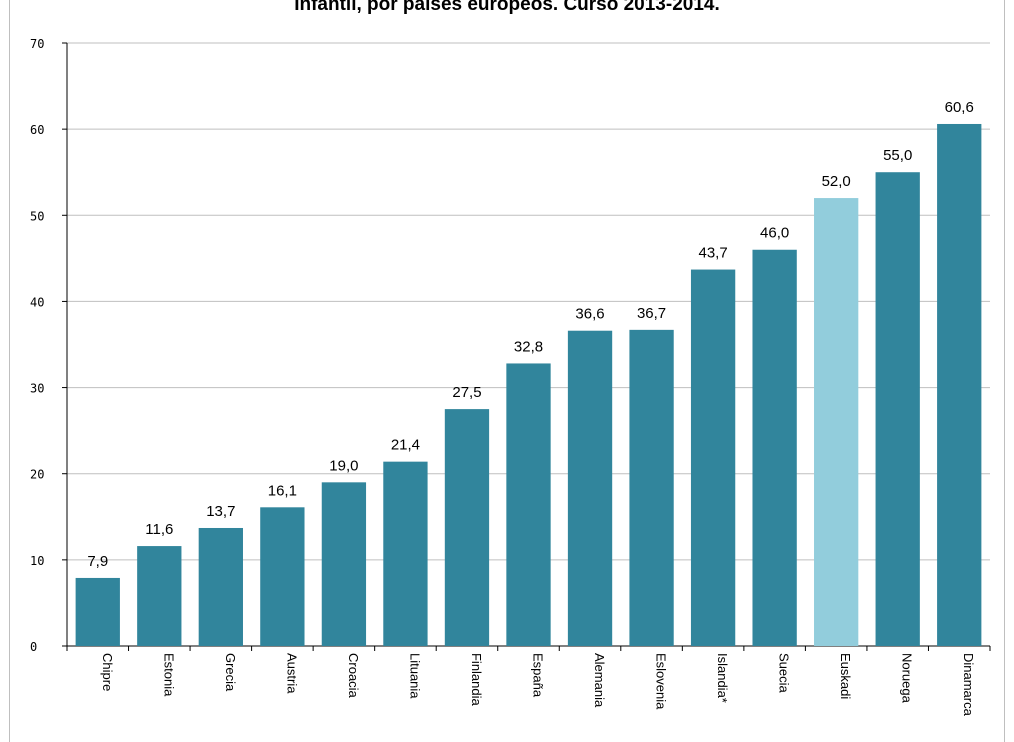 The image size is (1014, 742). Describe the element at coordinates (722, 678) in the screenshot. I see `x-tick-label: Islandia*` at that location.